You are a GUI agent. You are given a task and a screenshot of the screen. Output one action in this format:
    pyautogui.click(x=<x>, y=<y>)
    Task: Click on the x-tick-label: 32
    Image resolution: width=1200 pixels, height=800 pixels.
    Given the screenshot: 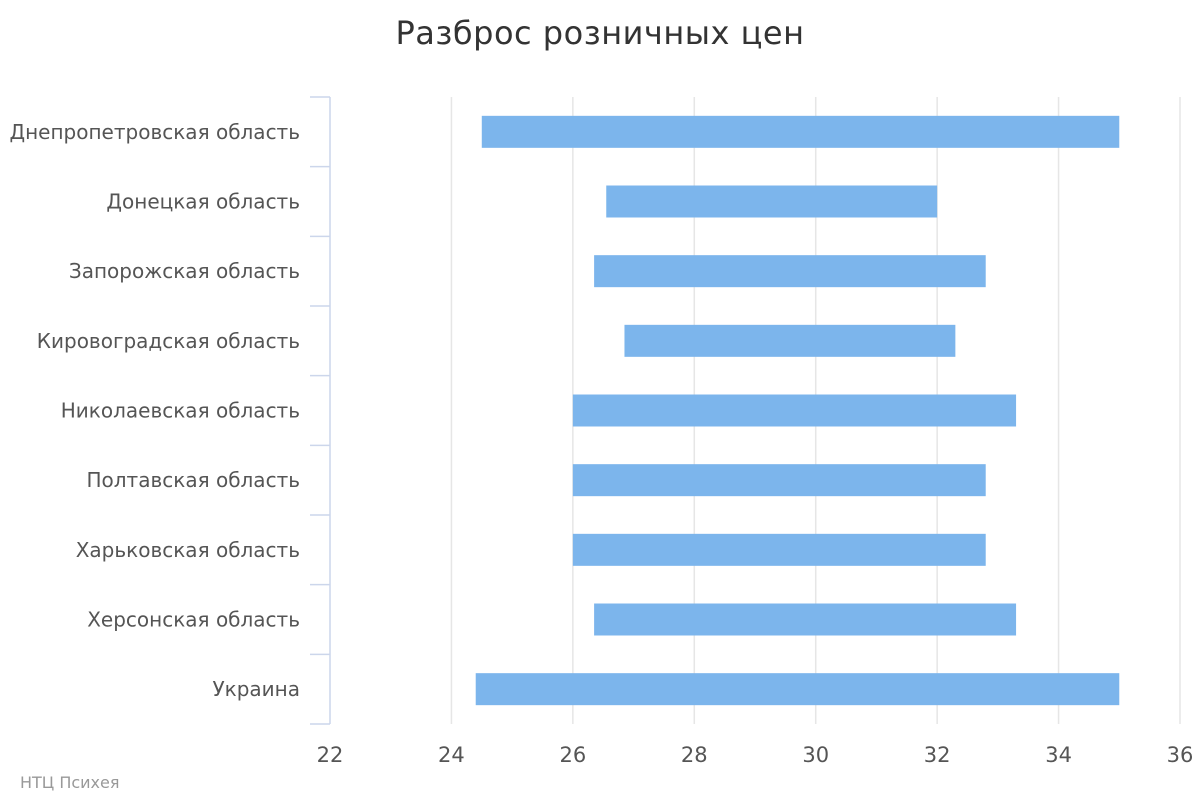 What is the action you would take?
    pyautogui.click(x=937, y=755)
    